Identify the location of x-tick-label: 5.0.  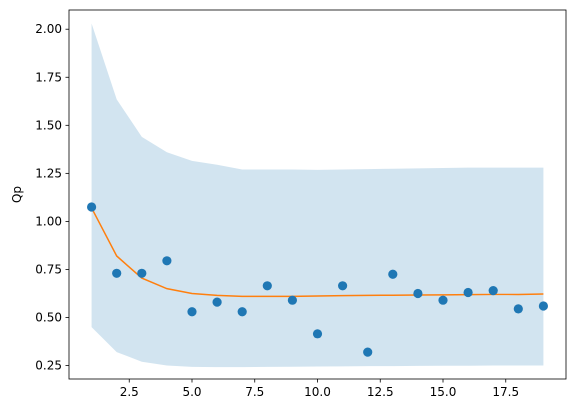
(191, 392).